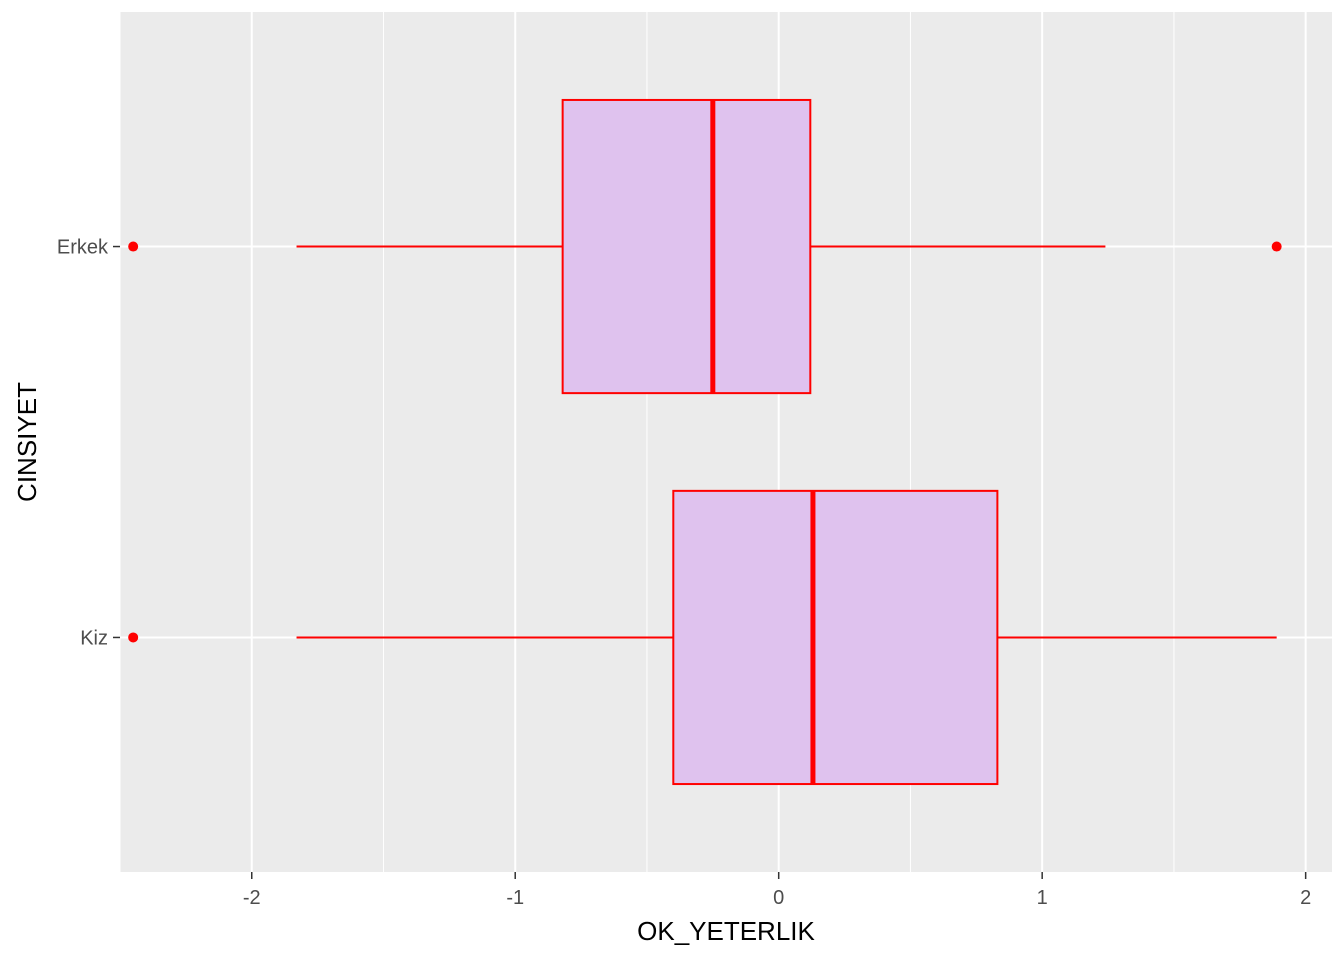  Describe the element at coordinates (88, 443) in the screenshot. I see `y-axis: Erkek Kiz` at that location.